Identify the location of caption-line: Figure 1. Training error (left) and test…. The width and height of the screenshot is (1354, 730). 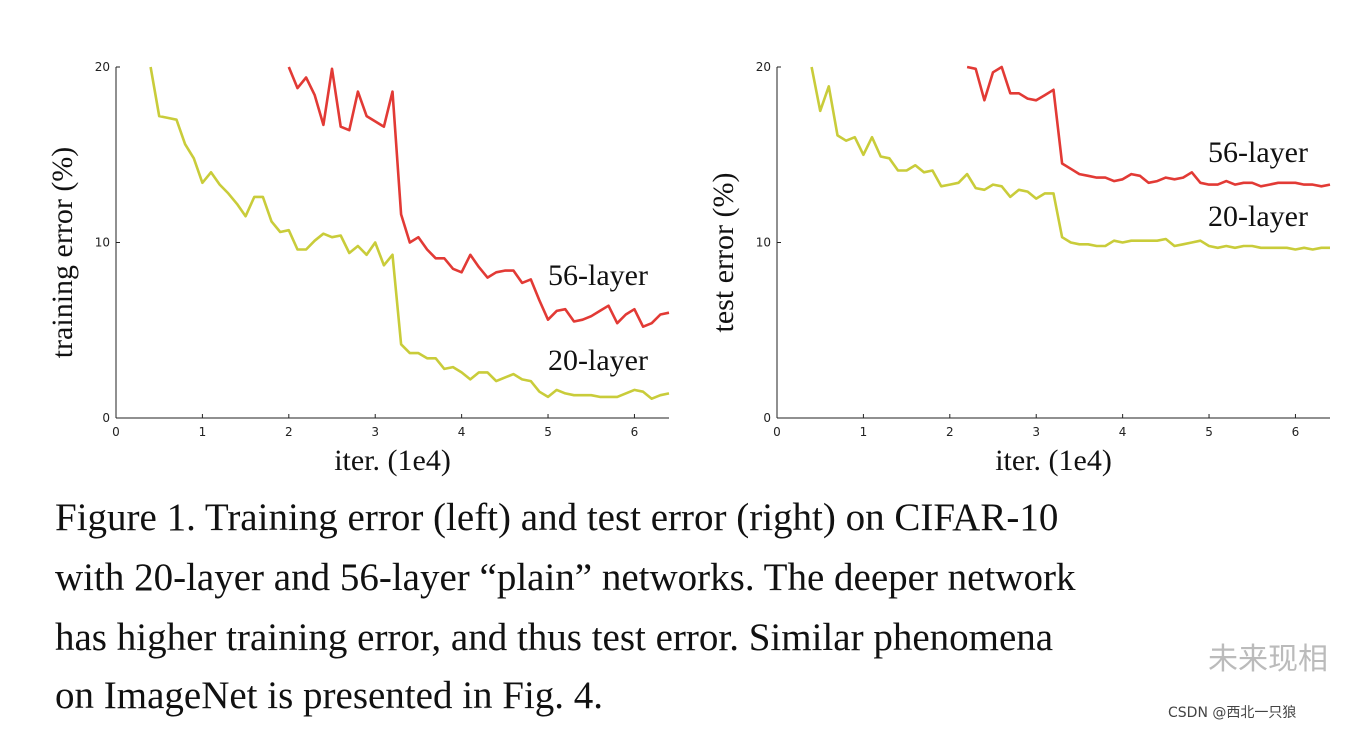
(556, 517).